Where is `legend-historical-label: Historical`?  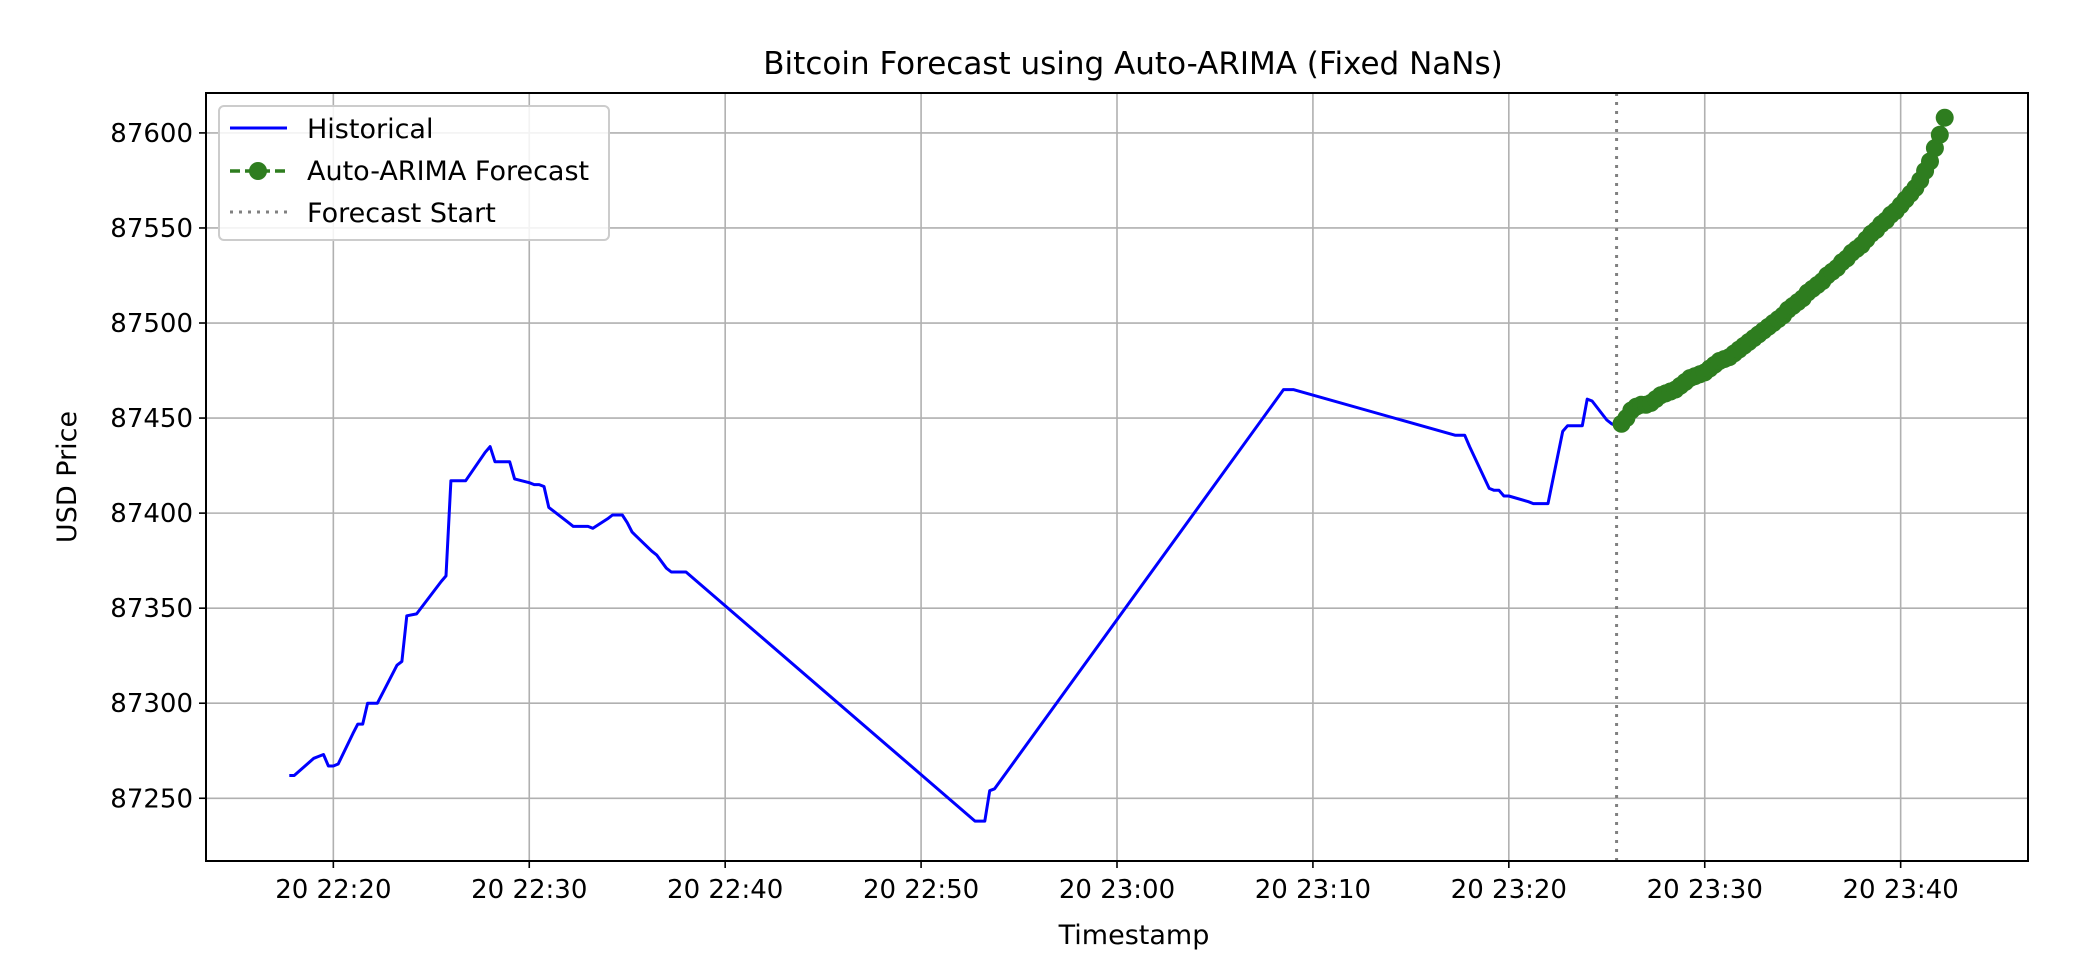 legend-historical-label: Historical is located at coordinates (370, 129).